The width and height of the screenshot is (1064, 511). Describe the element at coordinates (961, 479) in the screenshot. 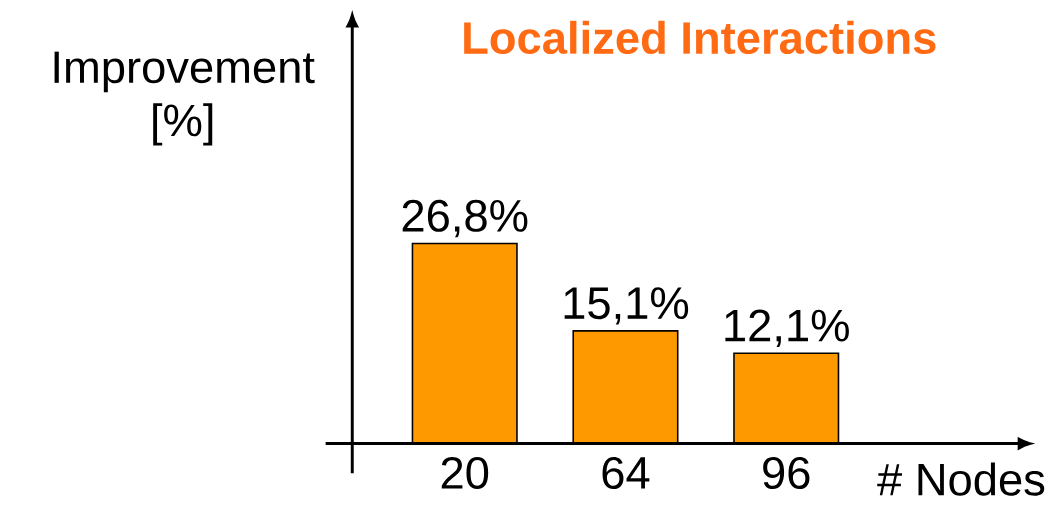

I see `x-axis-title: # Nodes` at that location.